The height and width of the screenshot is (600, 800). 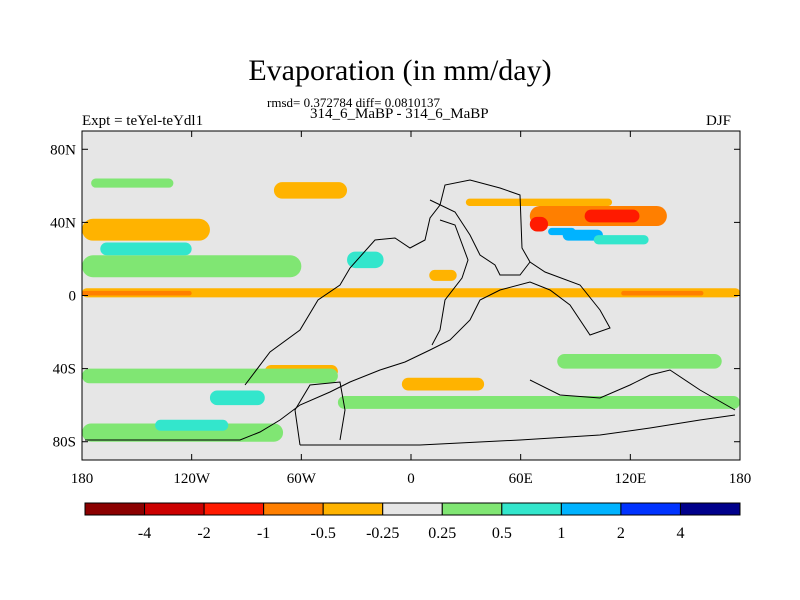 What do you see at coordinates (73, 297) in the screenshot?
I see `y-tick-label: 0` at bounding box center [73, 297].